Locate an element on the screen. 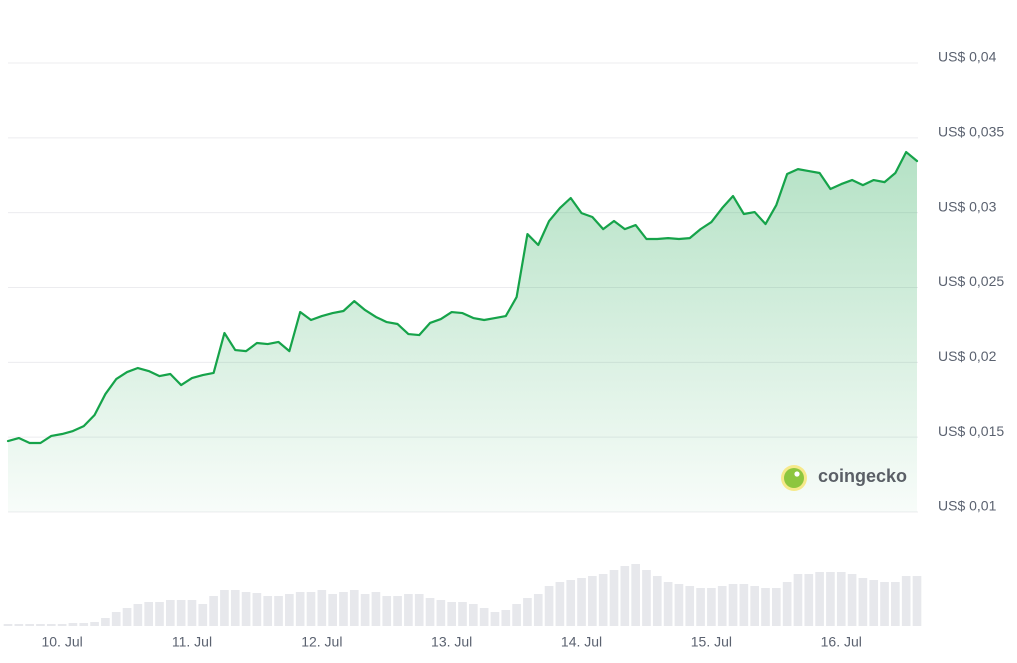 The height and width of the screenshot is (663, 1017). y-tick-label: US$ 0,01 is located at coordinates (967, 506).